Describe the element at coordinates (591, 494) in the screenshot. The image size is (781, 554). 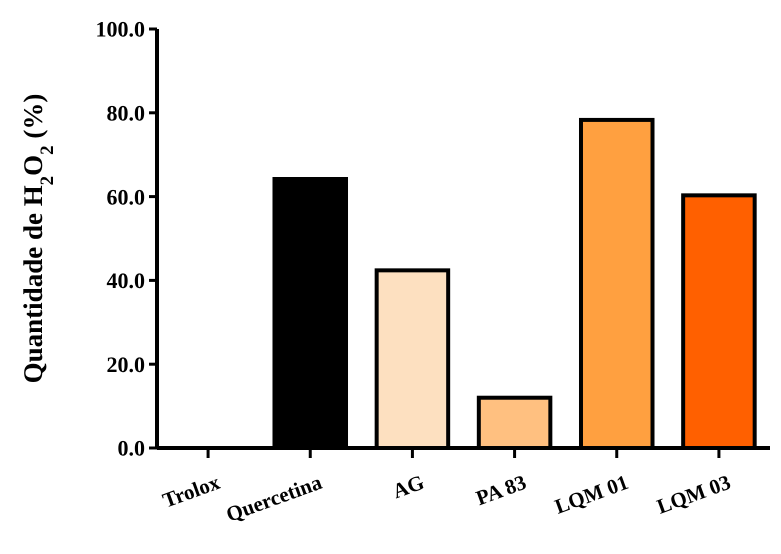
I see `x-tick-label: LQM 01` at that location.